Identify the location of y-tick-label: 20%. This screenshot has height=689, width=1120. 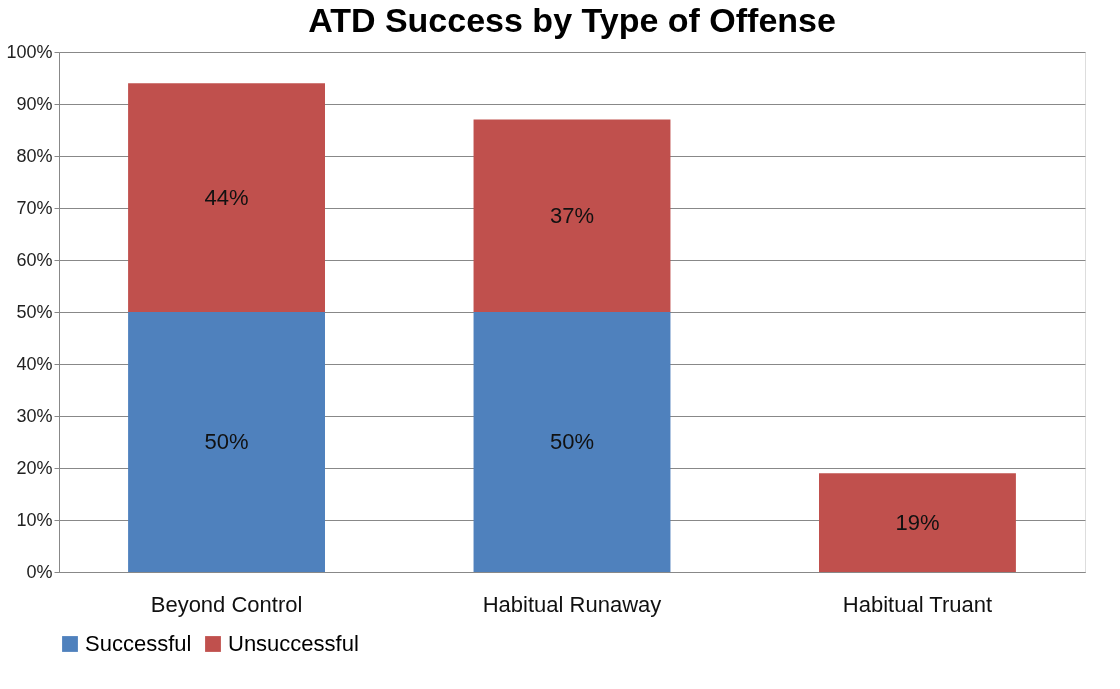
(34, 467).